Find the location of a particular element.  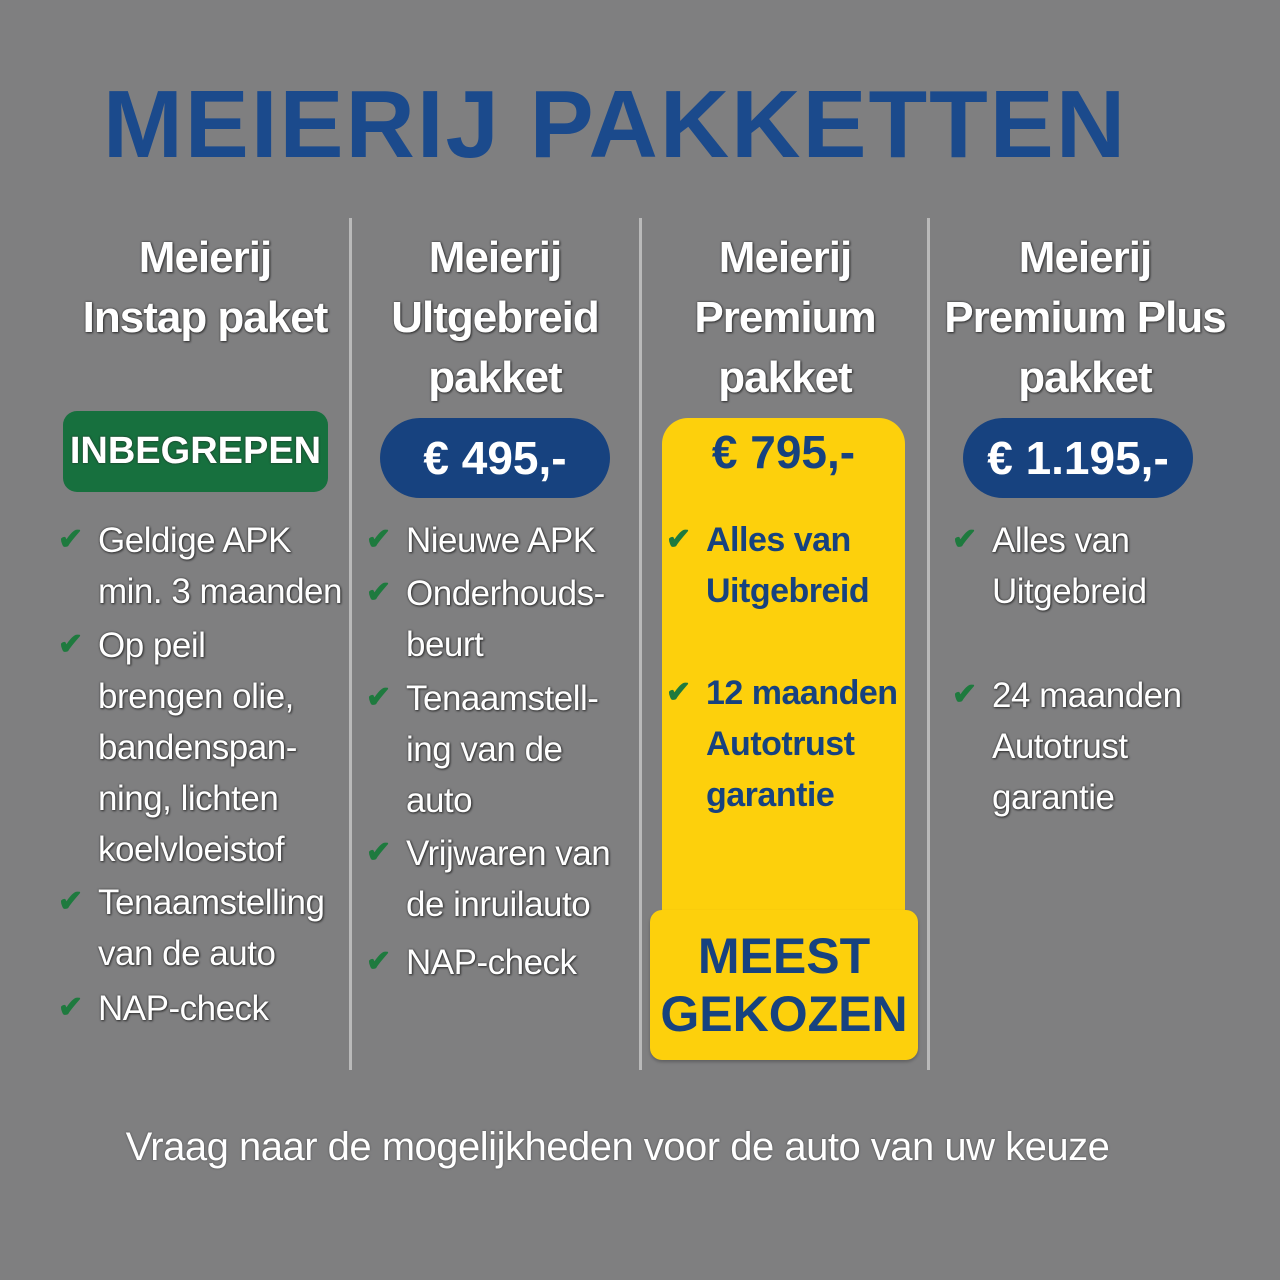

feature-item: ✔ Onderhouds- beurt is located at coordinates (485, 619).